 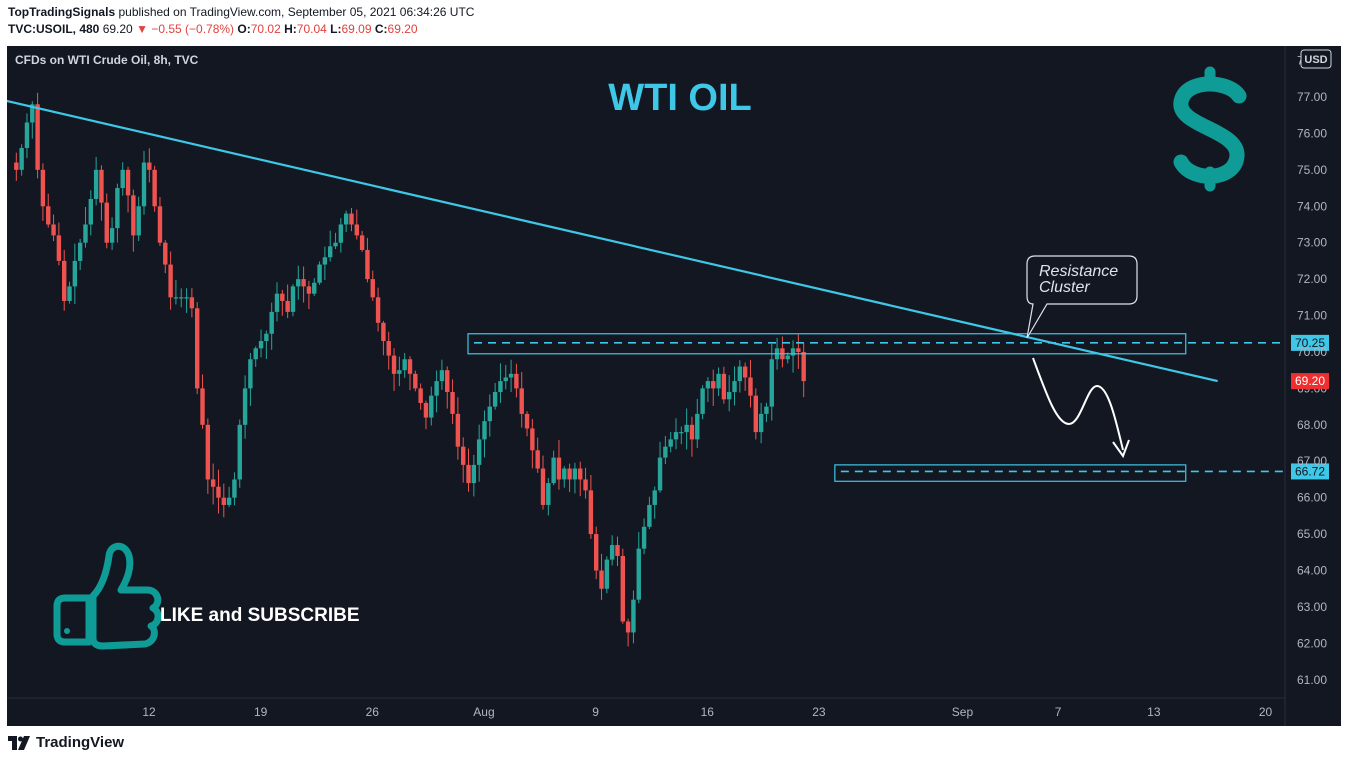 What do you see at coordinates (595, 712) in the screenshot?
I see `x-tick-label: 9` at bounding box center [595, 712].